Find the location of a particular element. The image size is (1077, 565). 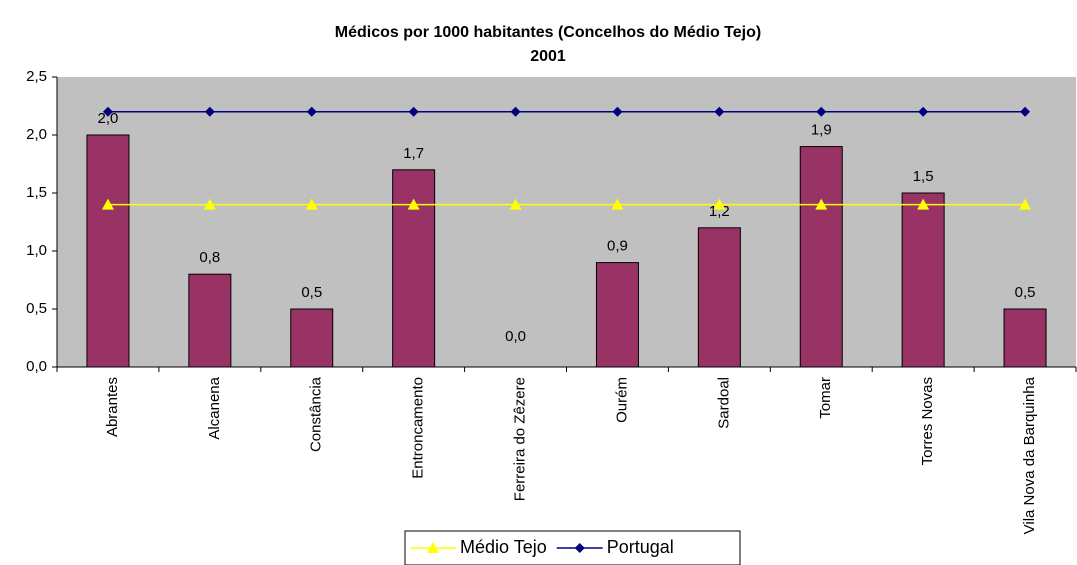

x-tick-label: Vila Nova da Barquinha is located at coordinates (1029, 455).